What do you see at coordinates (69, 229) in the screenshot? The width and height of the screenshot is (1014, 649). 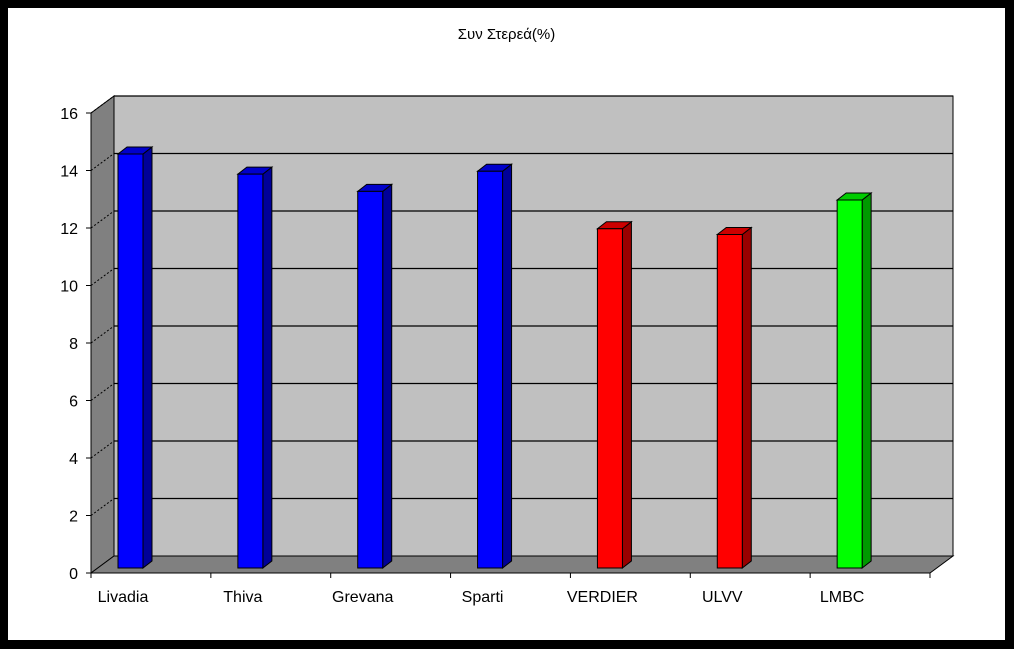 I see `y-tick-label: 12` at bounding box center [69, 229].